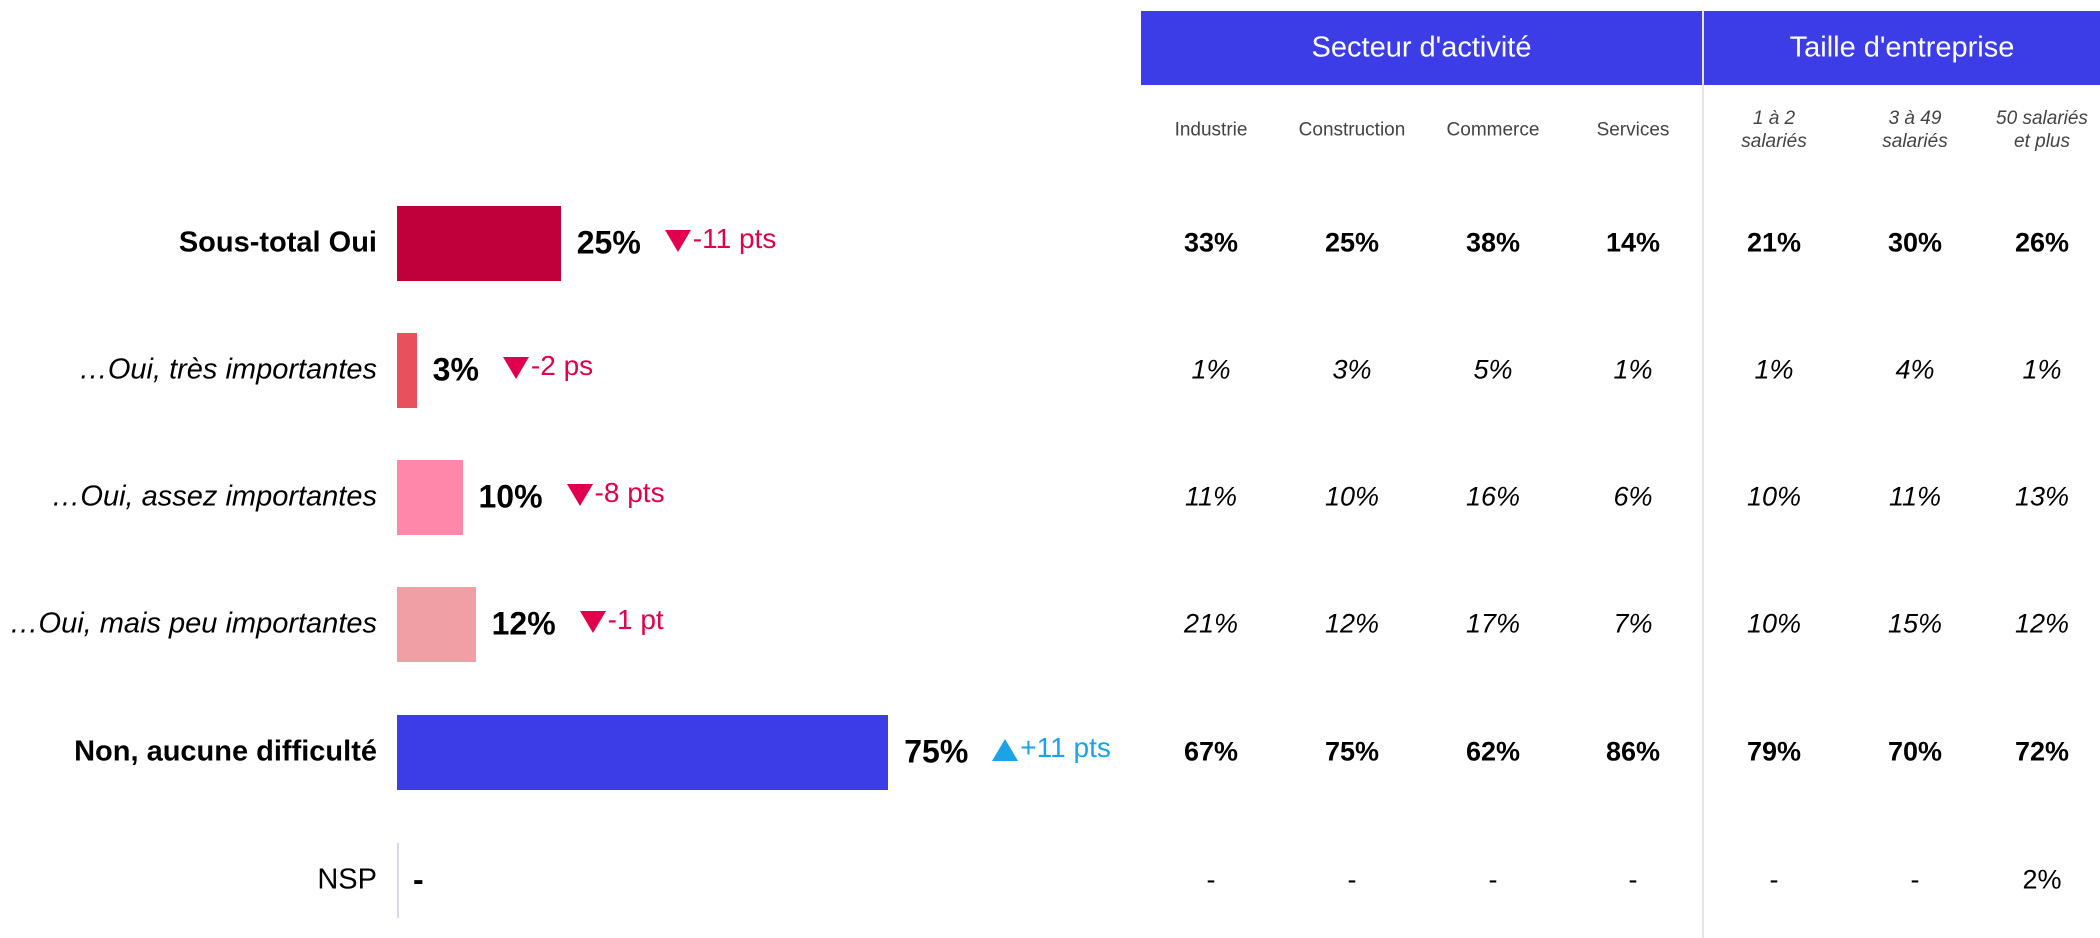 The width and height of the screenshot is (2100, 938). Describe the element at coordinates (1493, 369) in the screenshot. I see `table-cell: 5%` at that location.